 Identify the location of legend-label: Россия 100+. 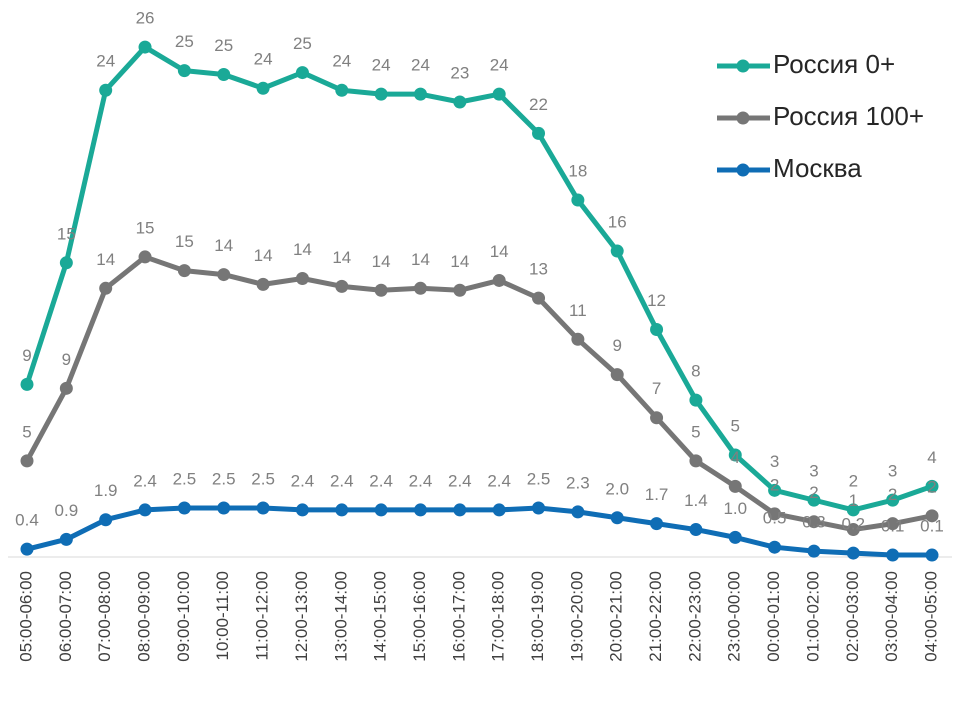
(848, 116).